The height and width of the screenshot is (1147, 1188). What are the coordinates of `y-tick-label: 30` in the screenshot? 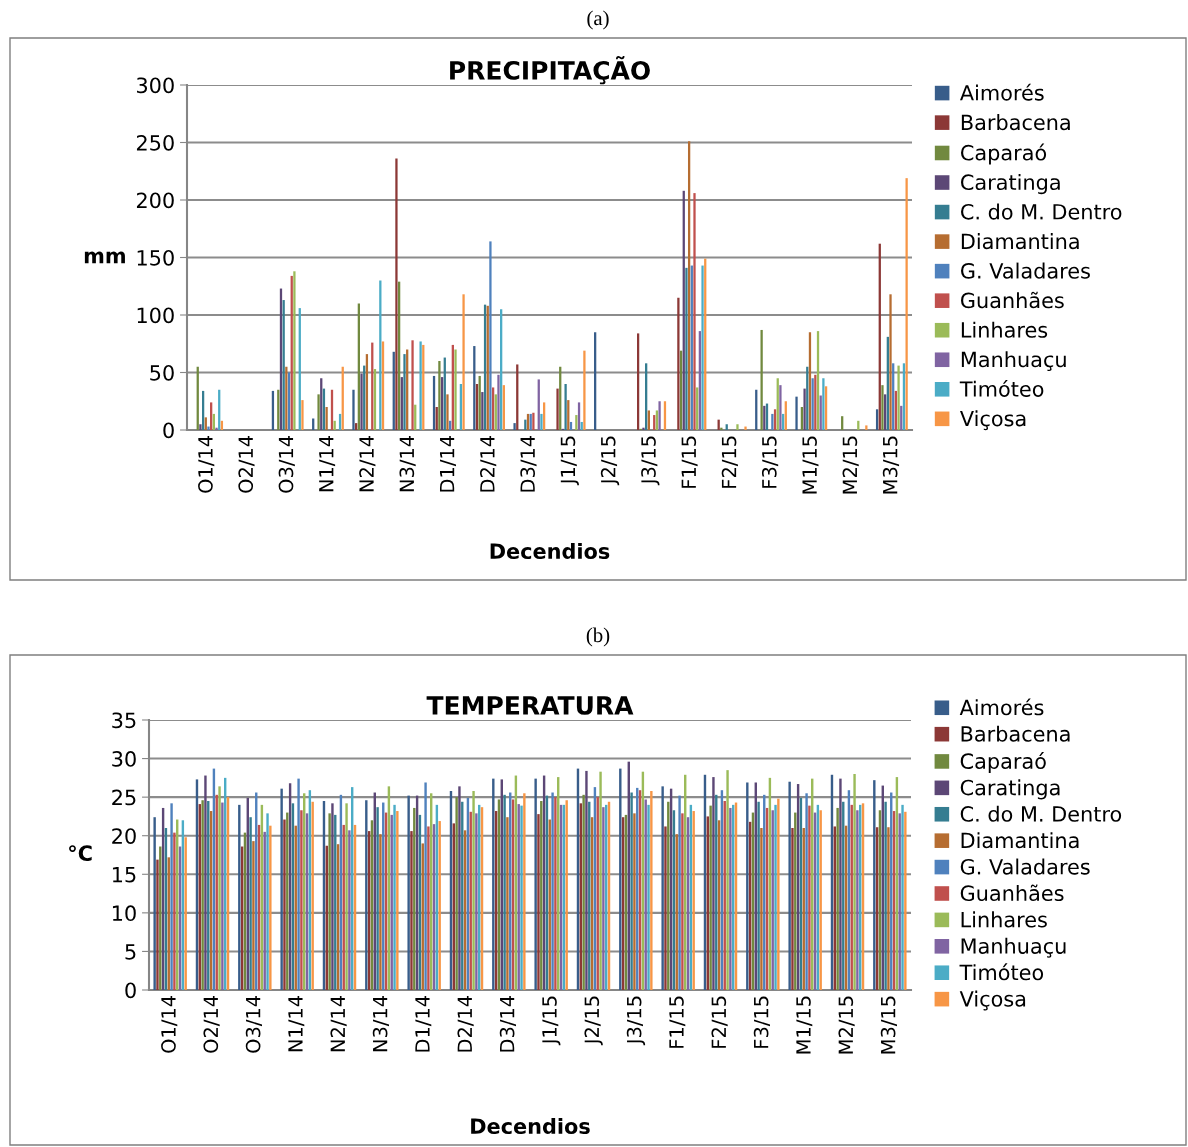 It's located at (124, 759).